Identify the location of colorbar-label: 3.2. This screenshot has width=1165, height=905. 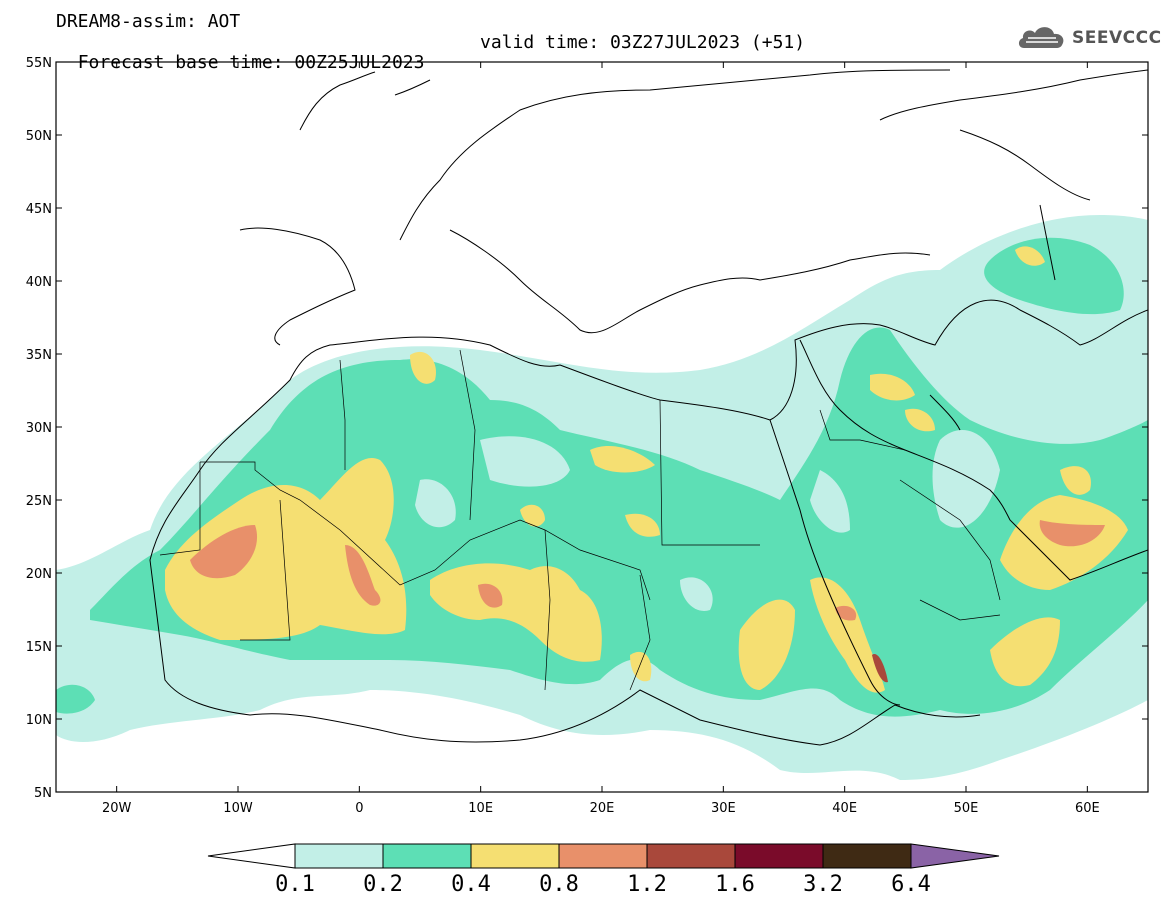
(823, 884).